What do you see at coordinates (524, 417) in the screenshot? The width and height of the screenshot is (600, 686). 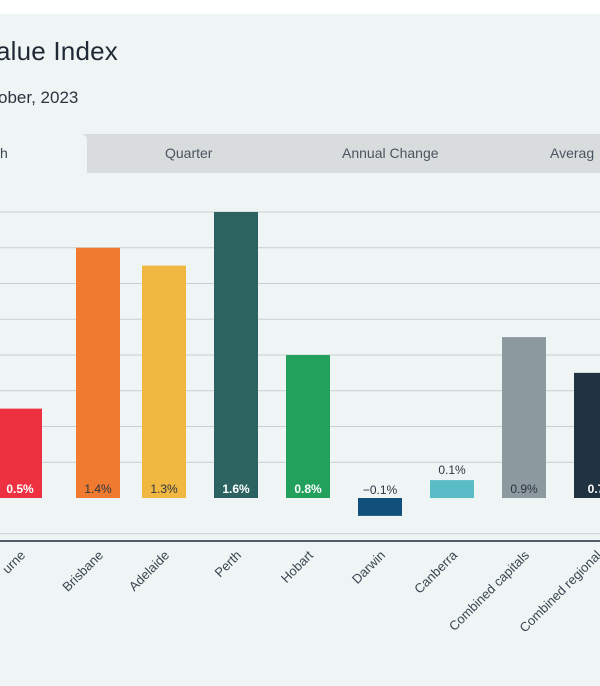 I see `bar-combined-capitals` at bounding box center [524, 417].